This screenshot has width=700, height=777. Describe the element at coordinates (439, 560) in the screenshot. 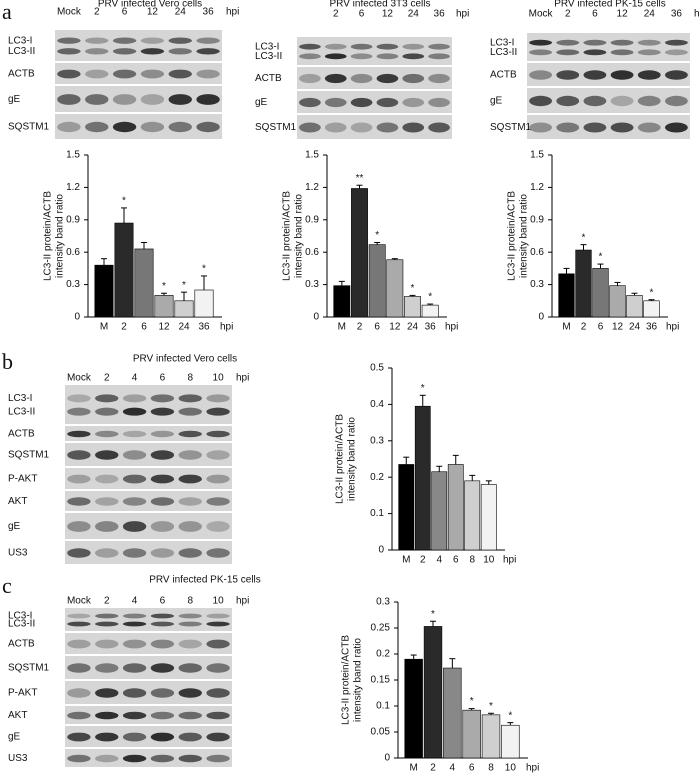

I see `x-tick-label: 4` at that location.